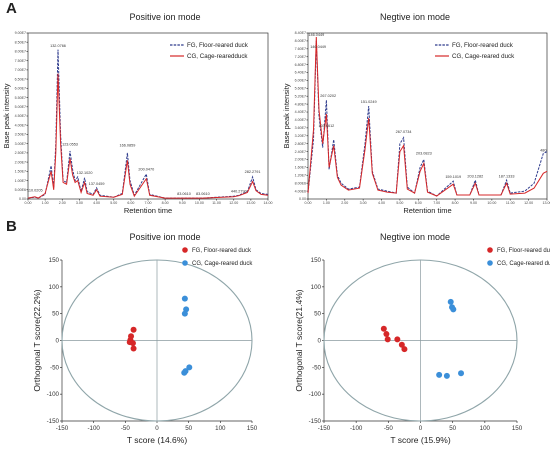  I want to click on y-tick-label: 8.40E7, so click(300, 33).